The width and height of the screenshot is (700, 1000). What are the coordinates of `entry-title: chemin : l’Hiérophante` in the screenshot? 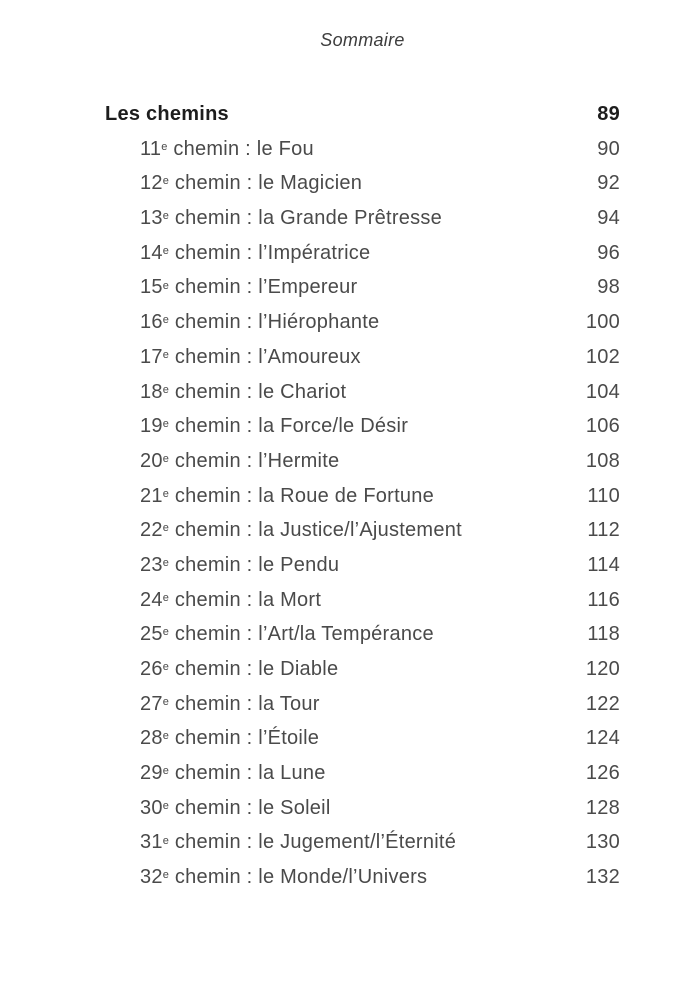 It's located at (277, 322).